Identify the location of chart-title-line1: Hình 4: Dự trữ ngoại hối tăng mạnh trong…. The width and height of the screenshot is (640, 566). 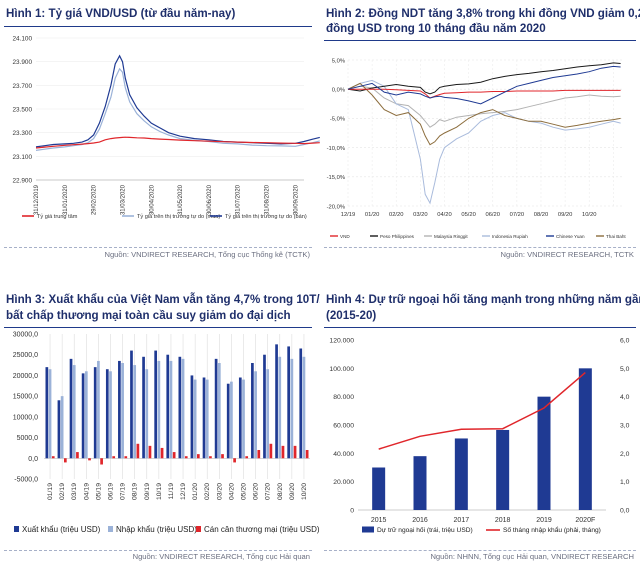
(483, 299).